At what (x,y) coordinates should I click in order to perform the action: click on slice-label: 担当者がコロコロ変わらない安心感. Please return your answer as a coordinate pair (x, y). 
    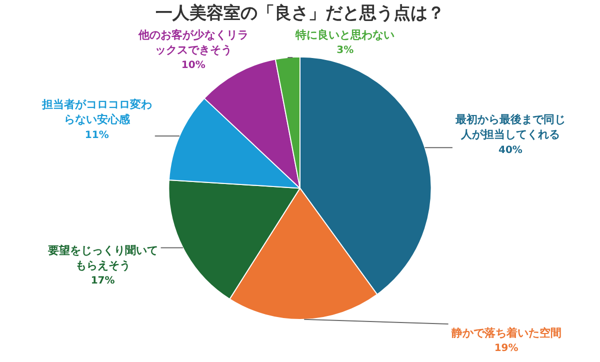
    Looking at the image, I should click on (96, 112).